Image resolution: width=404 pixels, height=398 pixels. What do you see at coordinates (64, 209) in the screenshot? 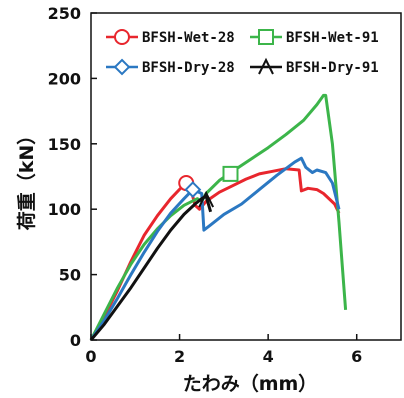
I see `y-tick-label: 100` at bounding box center [64, 209].